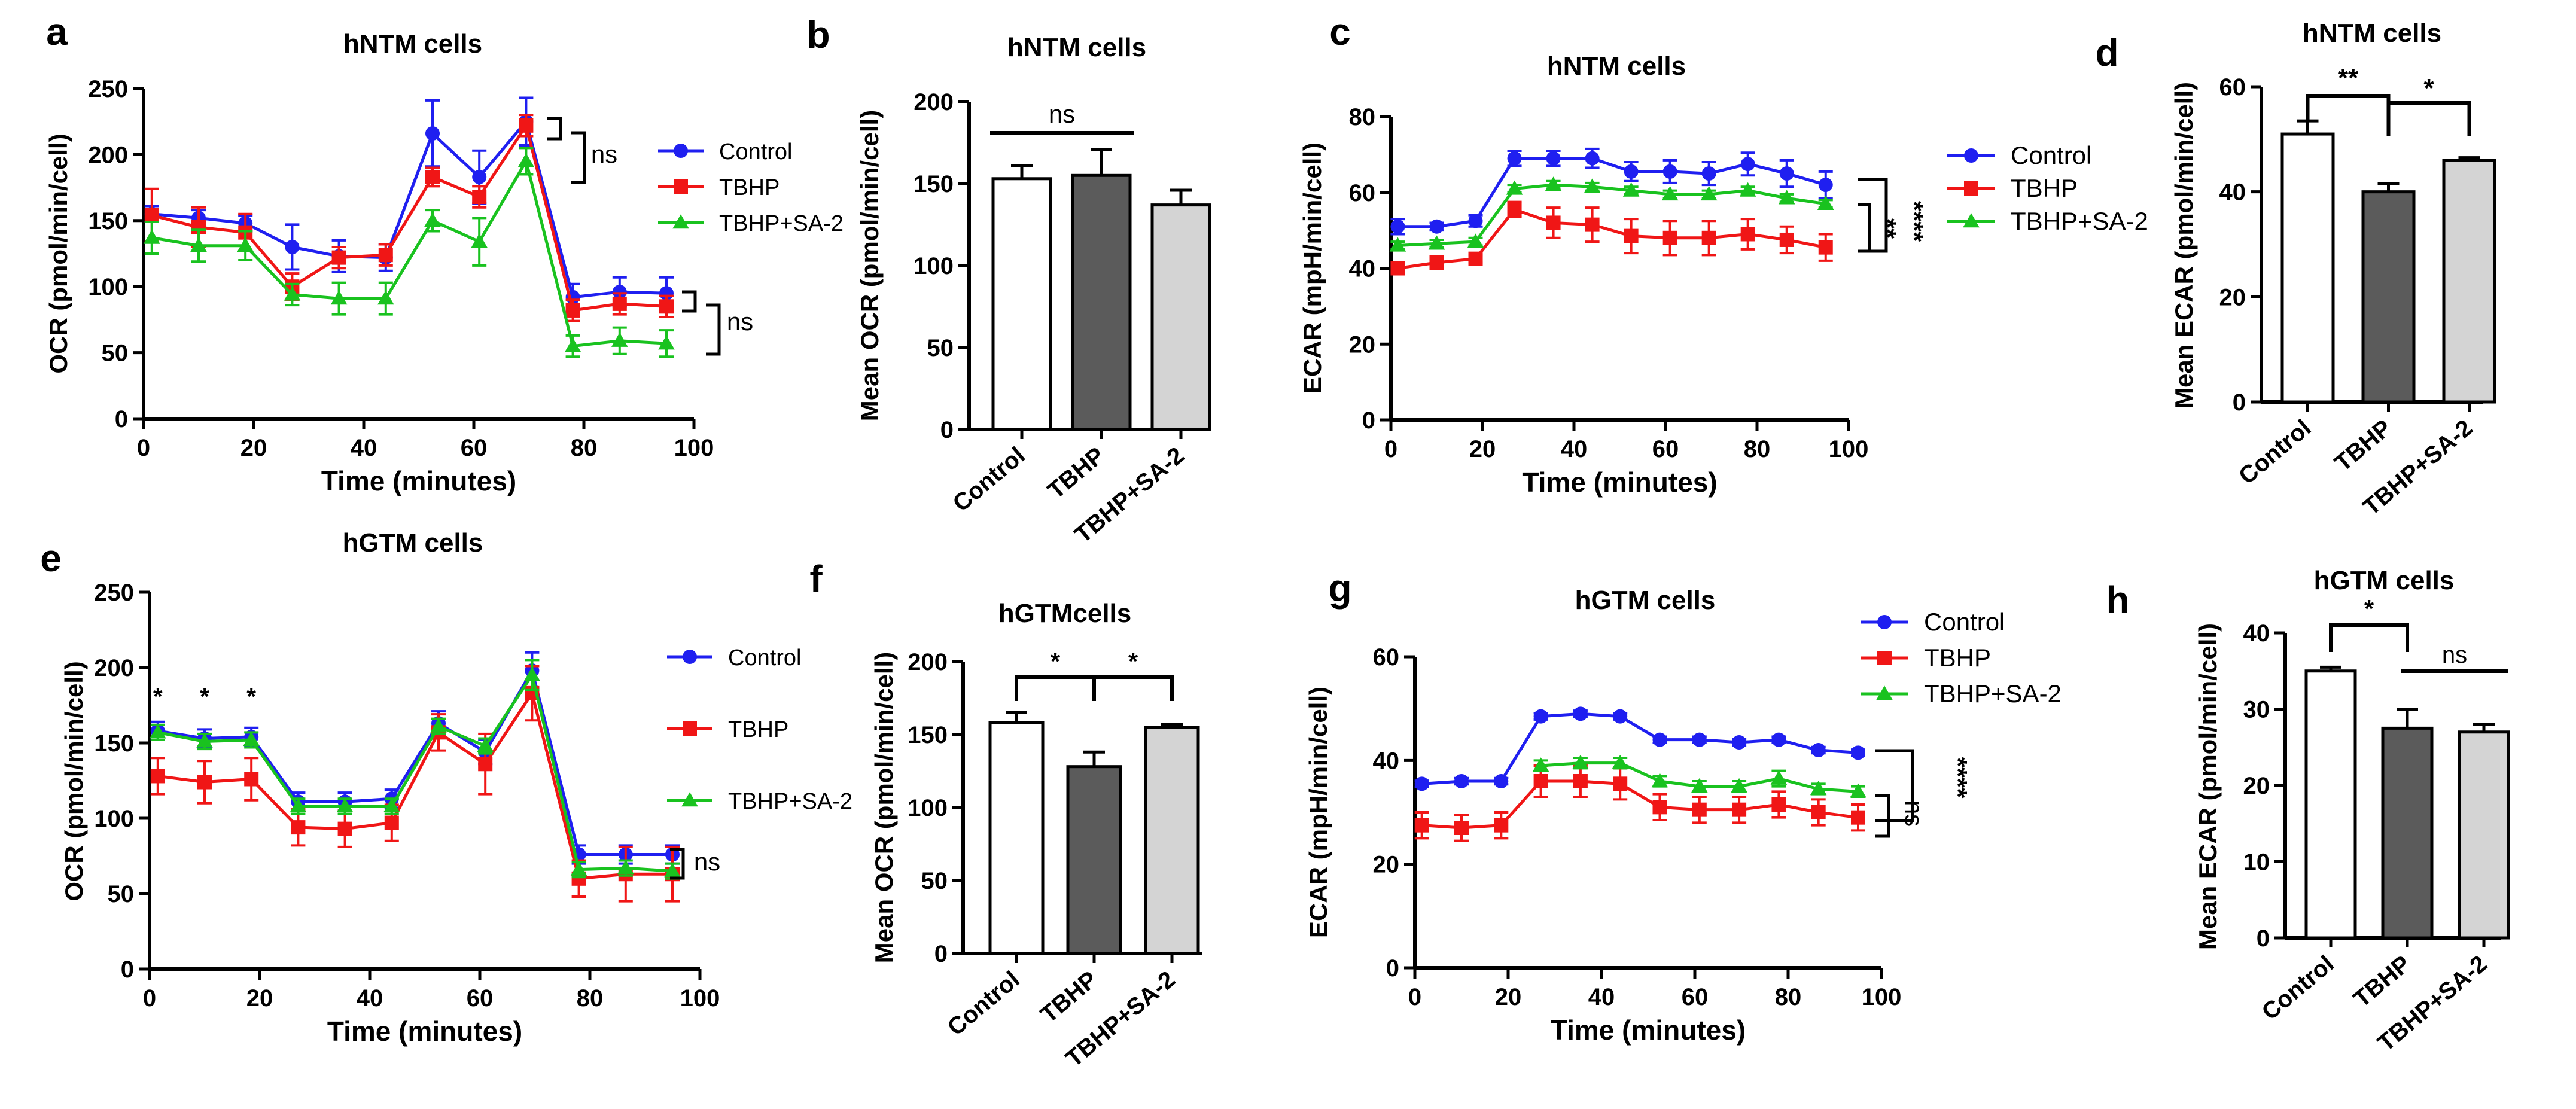  Describe the element at coordinates (1482, 449) in the screenshot. I see `x-tick-label: 20` at that location.